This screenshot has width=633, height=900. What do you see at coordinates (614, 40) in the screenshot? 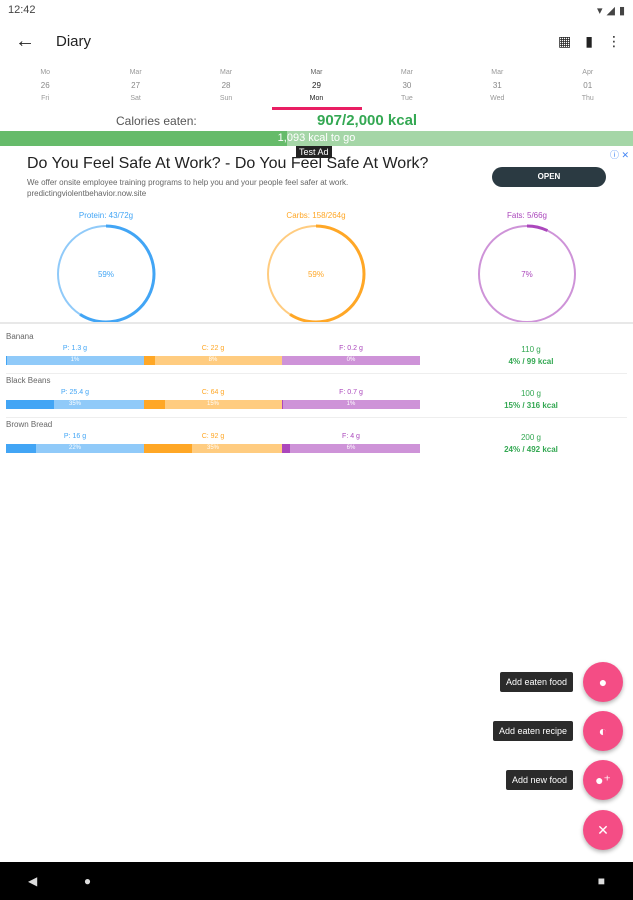
I see `more-options-icon: ⋮` at bounding box center [614, 40].